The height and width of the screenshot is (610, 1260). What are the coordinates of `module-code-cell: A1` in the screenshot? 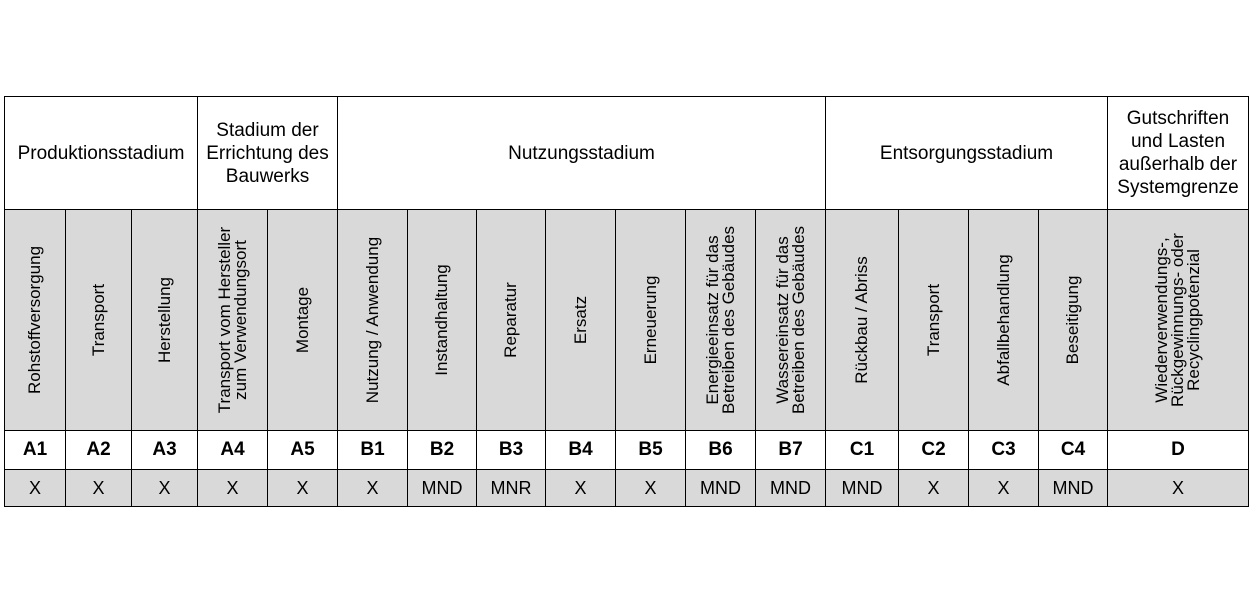 It's located at (35, 450).